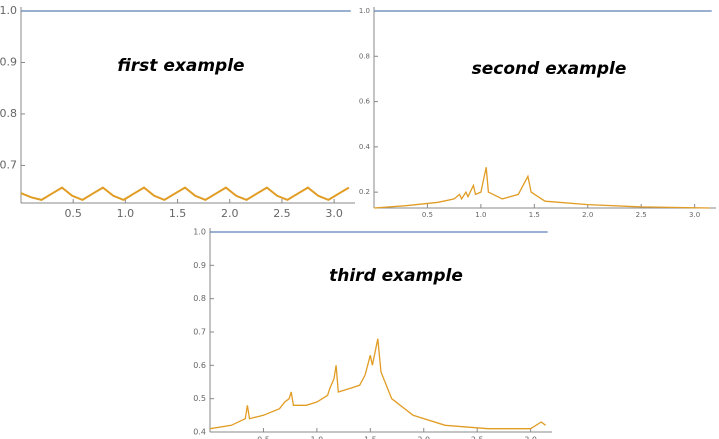 The height and width of the screenshot is (439, 719). I want to click on y-tick-label: 0.5, so click(199, 398).